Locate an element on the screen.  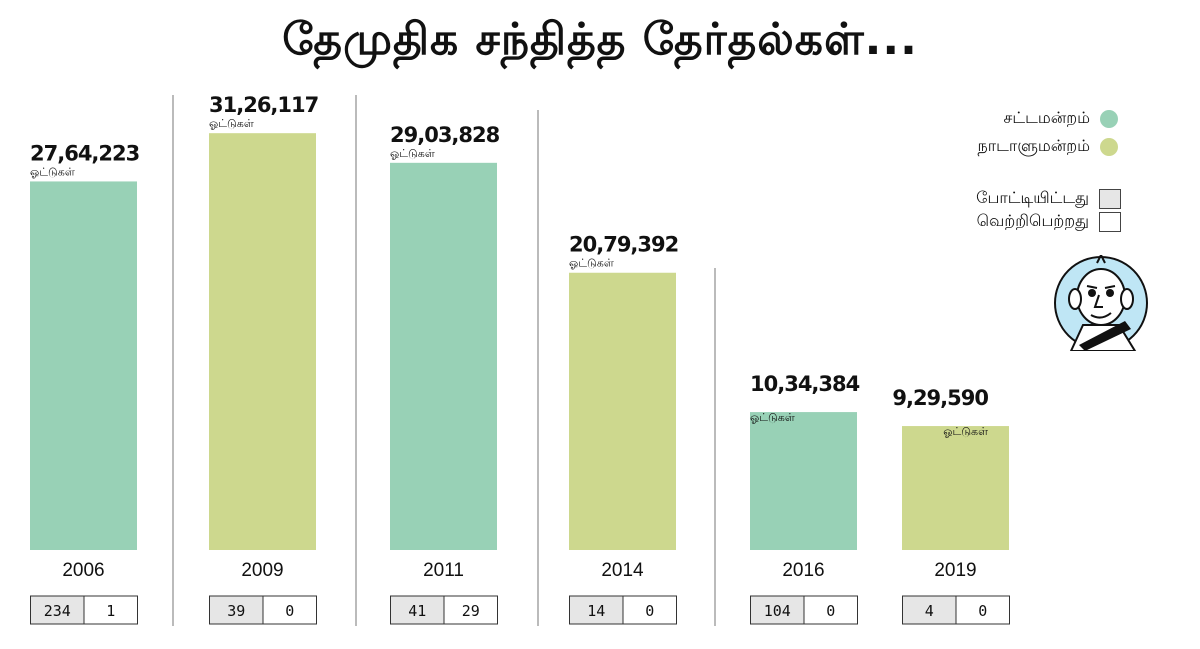
legend-label-assembly: சட்டமன்றம் is located at coordinates (1046, 117).